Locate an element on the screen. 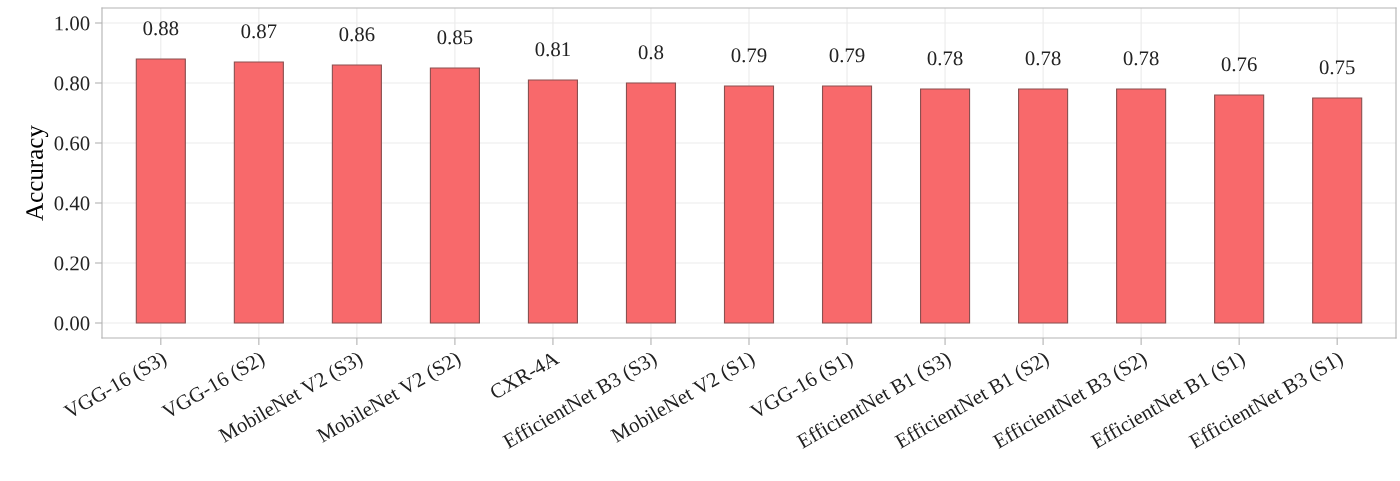 The width and height of the screenshot is (1400, 481). y-tick-label: 0.80 is located at coordinates (72, 83).